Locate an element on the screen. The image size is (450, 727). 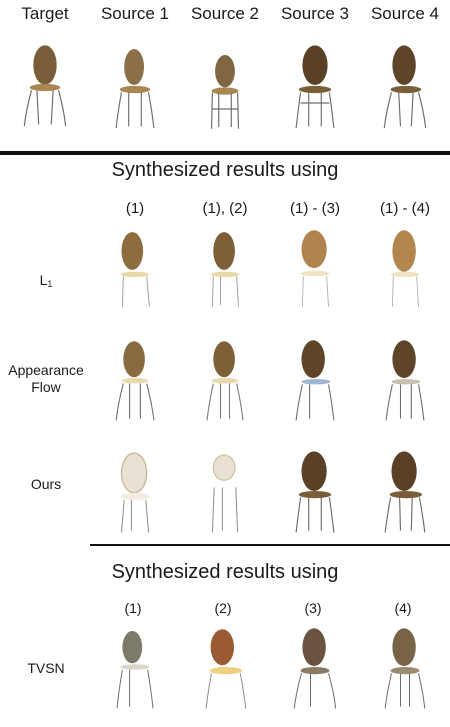
row-label-flow: Flow is located at coordinates (46, 387).